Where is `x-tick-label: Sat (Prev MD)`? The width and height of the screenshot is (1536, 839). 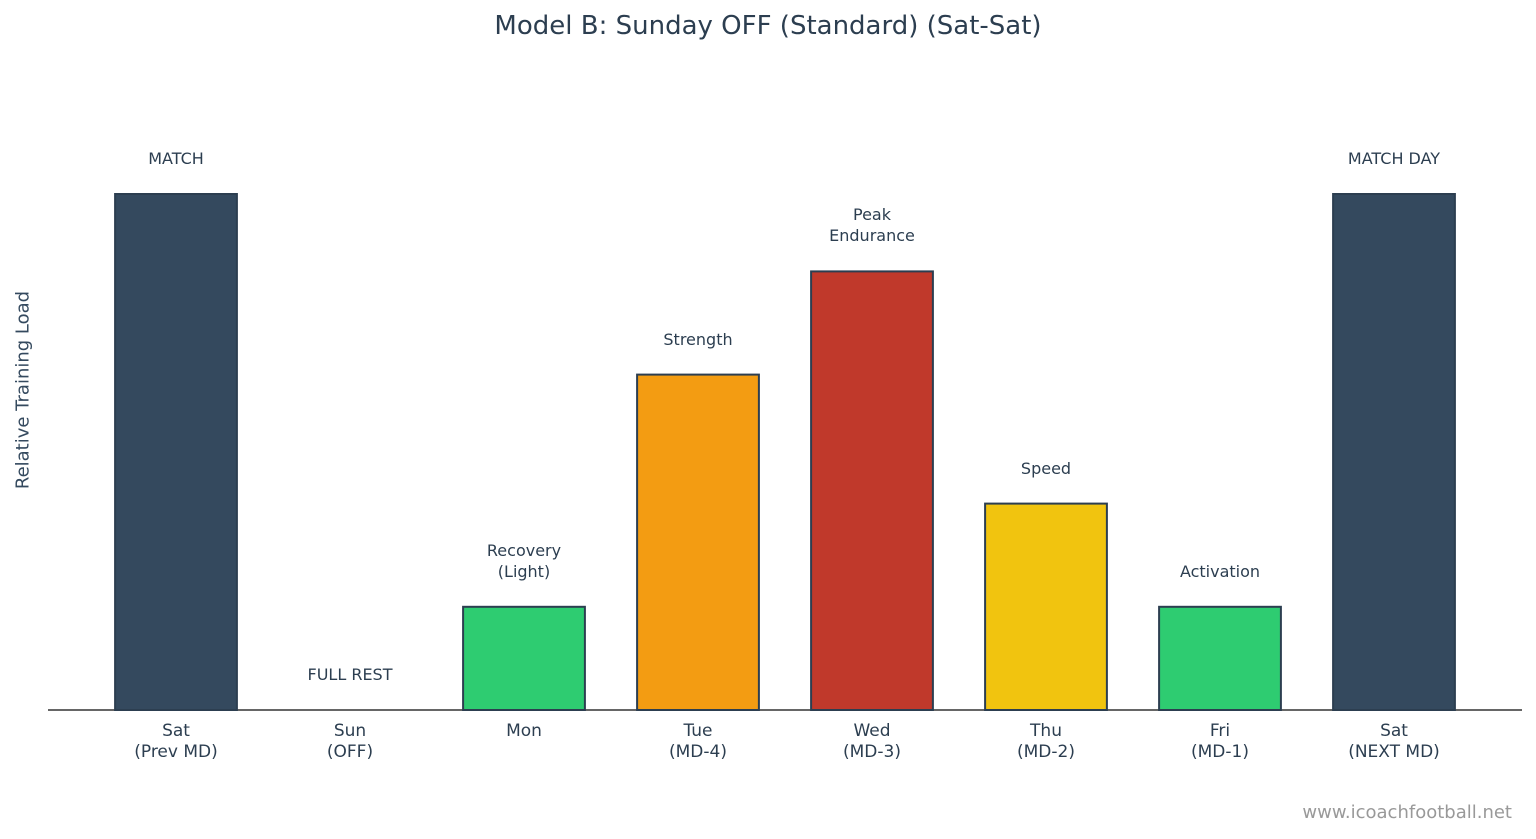
x-tick-label: Sat (Prev MD) is located at coordinates (176, 741).